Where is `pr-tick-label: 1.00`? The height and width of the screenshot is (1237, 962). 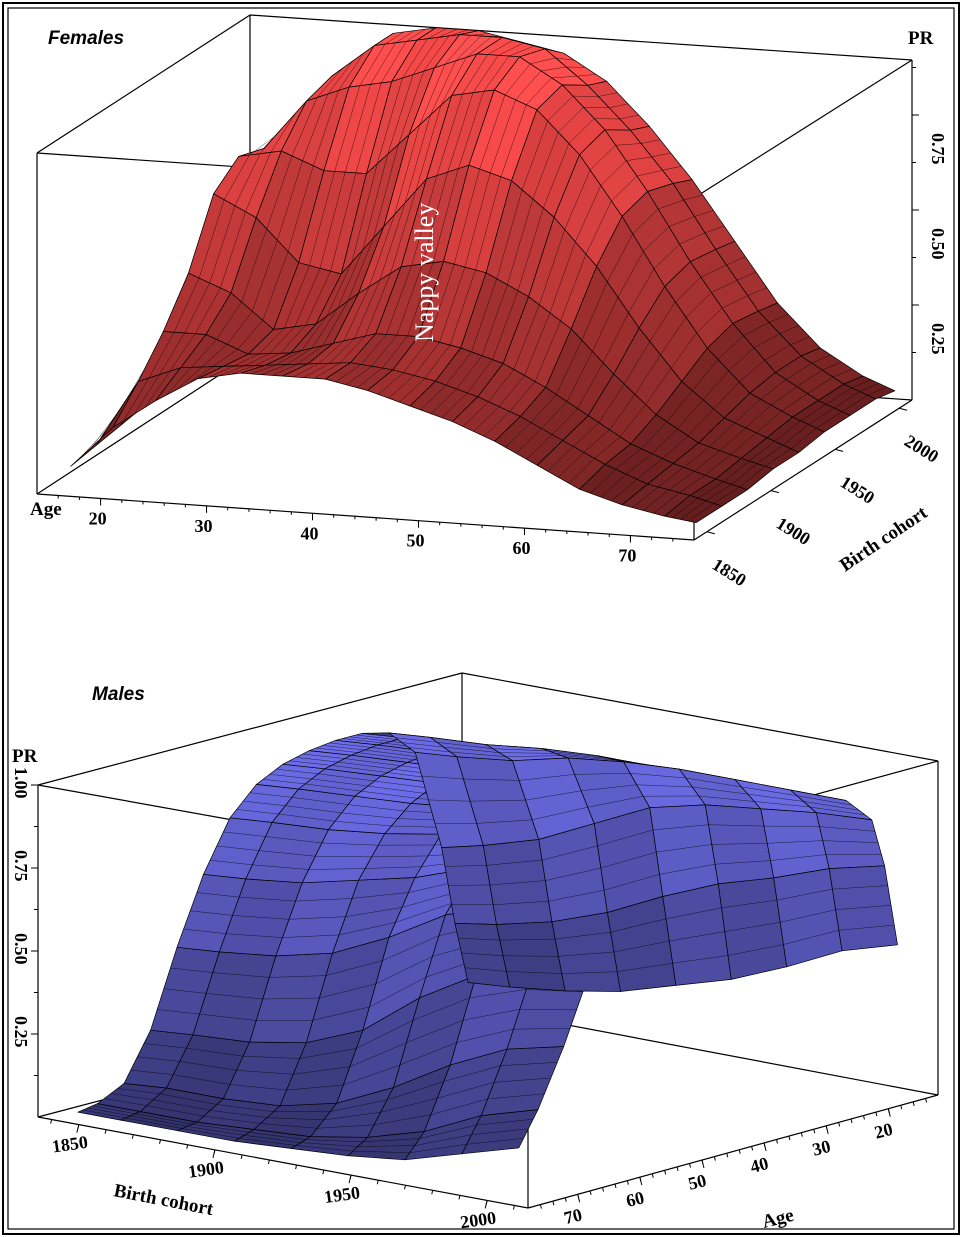 pr-tick-label: 1.00 is located at coordinates (21, 783).